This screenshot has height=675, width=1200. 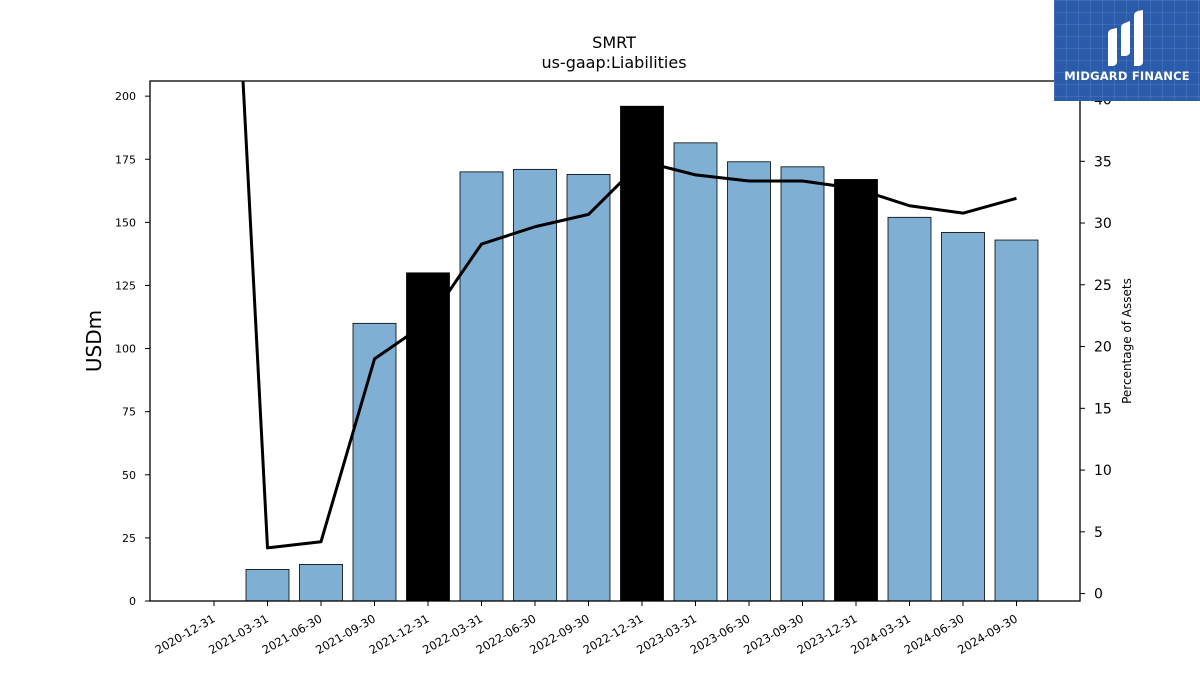 What do you see at coordinates (506, 634) in the screenshot?
I see `x-tick-label: 2022-06-30` at bounding box center [506, 634].